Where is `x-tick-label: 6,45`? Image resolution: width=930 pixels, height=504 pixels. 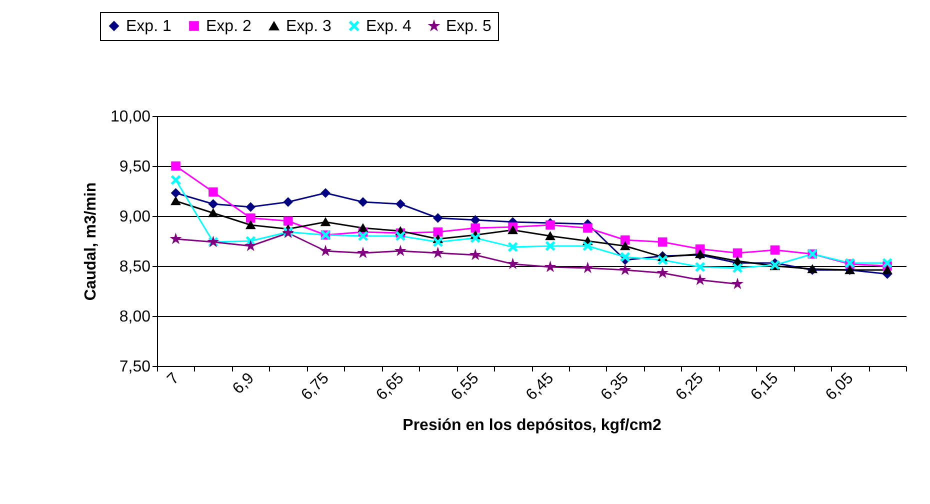
x-tick-label: 6,45 is located at coordinates (540, 387).